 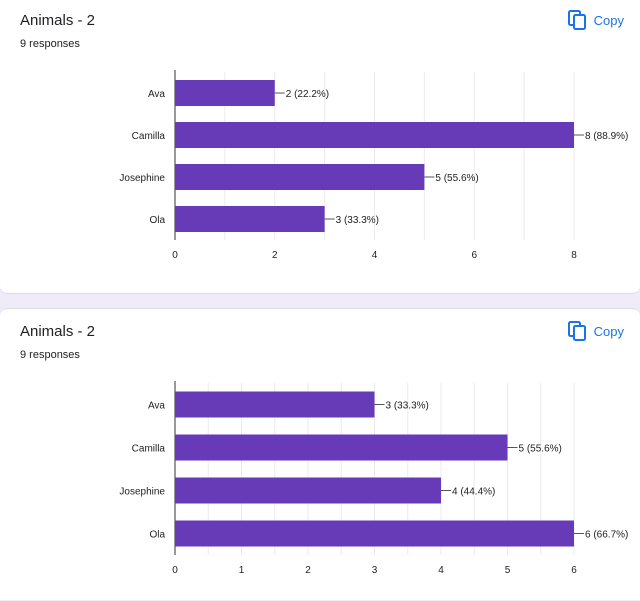 What do you see at coordinates (606, 136) in the screenshot?
I see `data-label: 8 (88.9%)` at bounding box center [606, 136].